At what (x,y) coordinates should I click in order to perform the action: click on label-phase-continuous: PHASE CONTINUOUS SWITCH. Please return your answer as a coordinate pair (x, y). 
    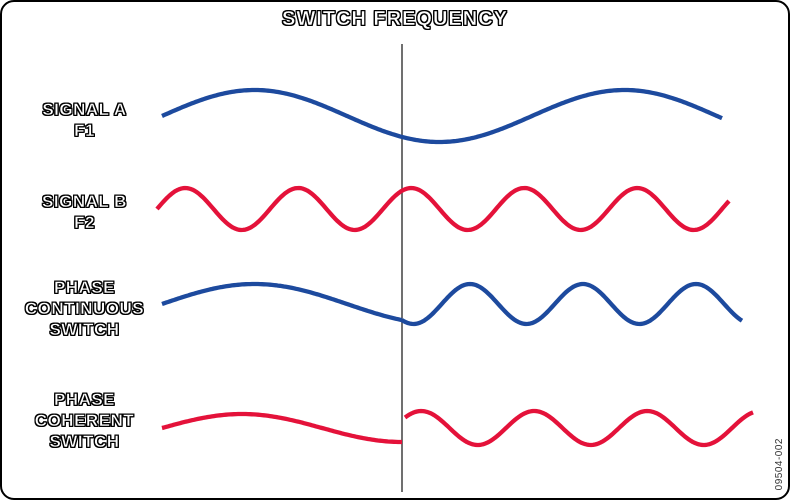
    Looking at the image, I should click on (84, 308).